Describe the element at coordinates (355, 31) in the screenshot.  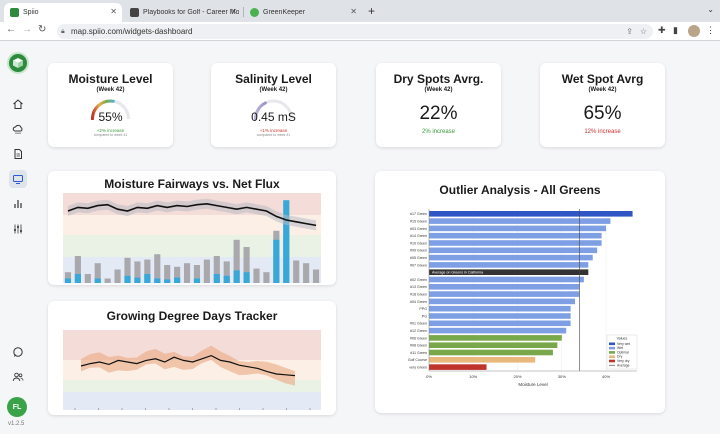
I see `url-field: 🔒︎ map.spiio.com/widgets-dashboard ⇪ ☆` at that location.